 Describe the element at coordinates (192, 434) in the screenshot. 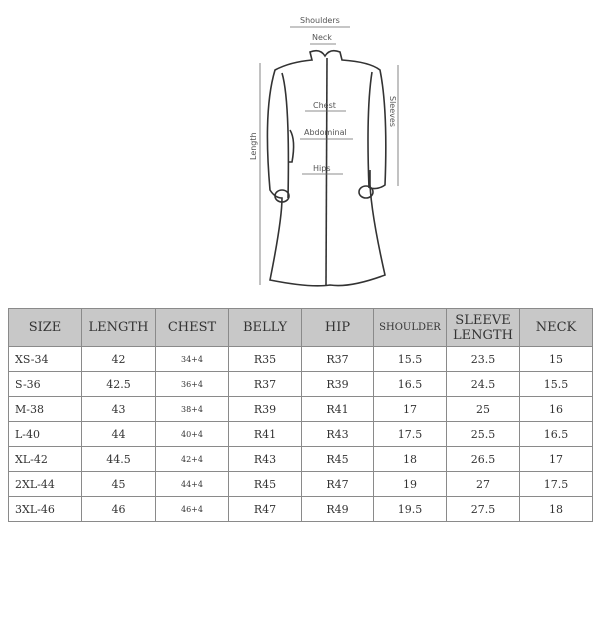

I see `cell-chest: 40+4` at that location.